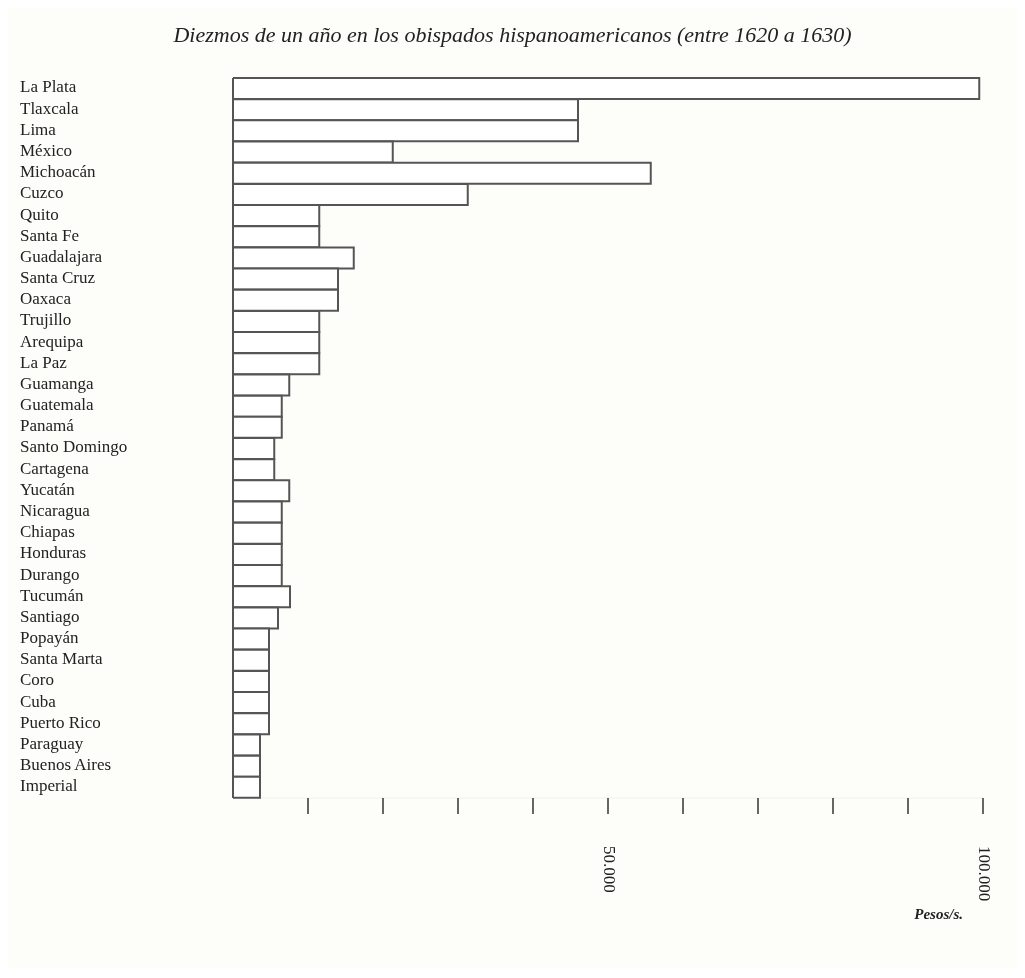 This screenshot has width=1025, height=978. I want to click on y-tick-label: Guatemala, so click(57, 405).